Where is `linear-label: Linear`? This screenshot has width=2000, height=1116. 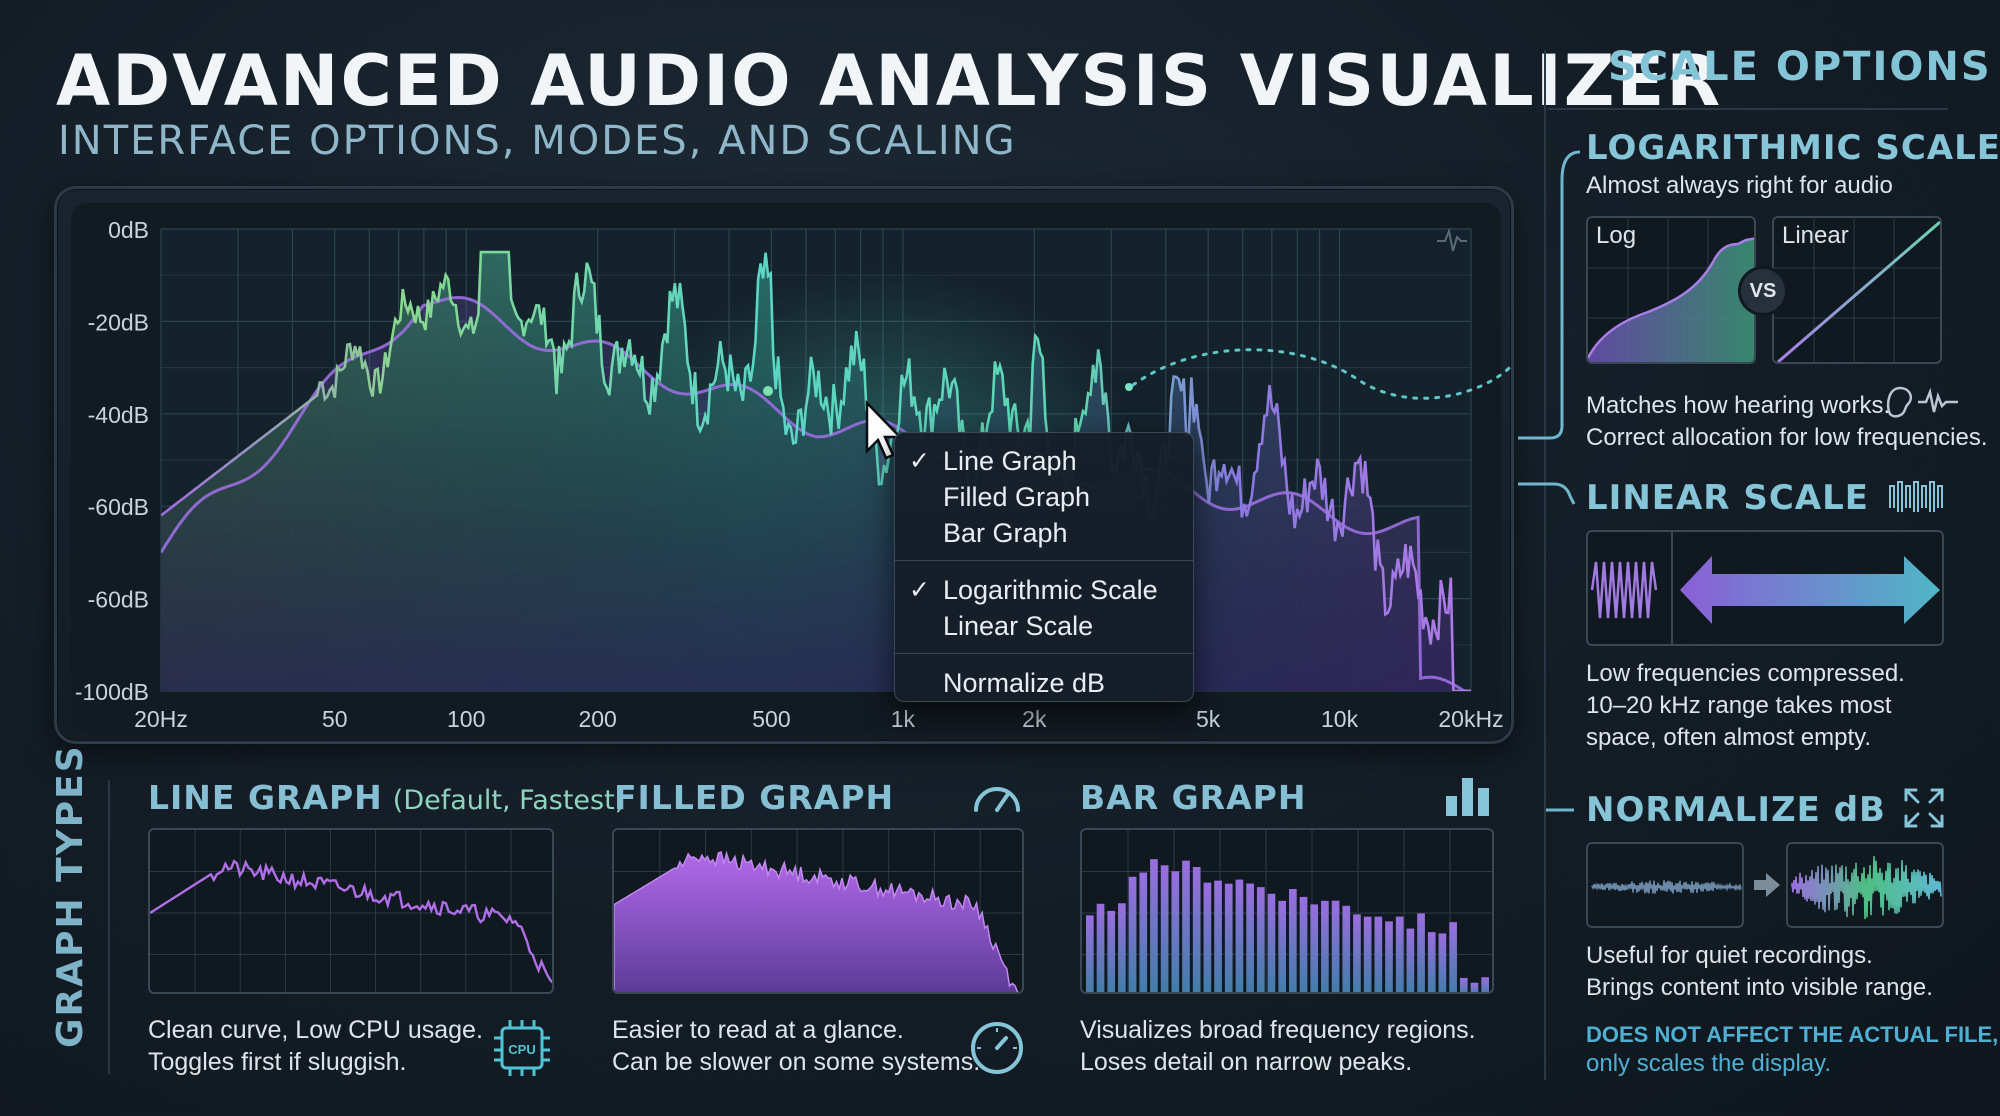
linear-label: Linear is located at coordinates (1815, 235).